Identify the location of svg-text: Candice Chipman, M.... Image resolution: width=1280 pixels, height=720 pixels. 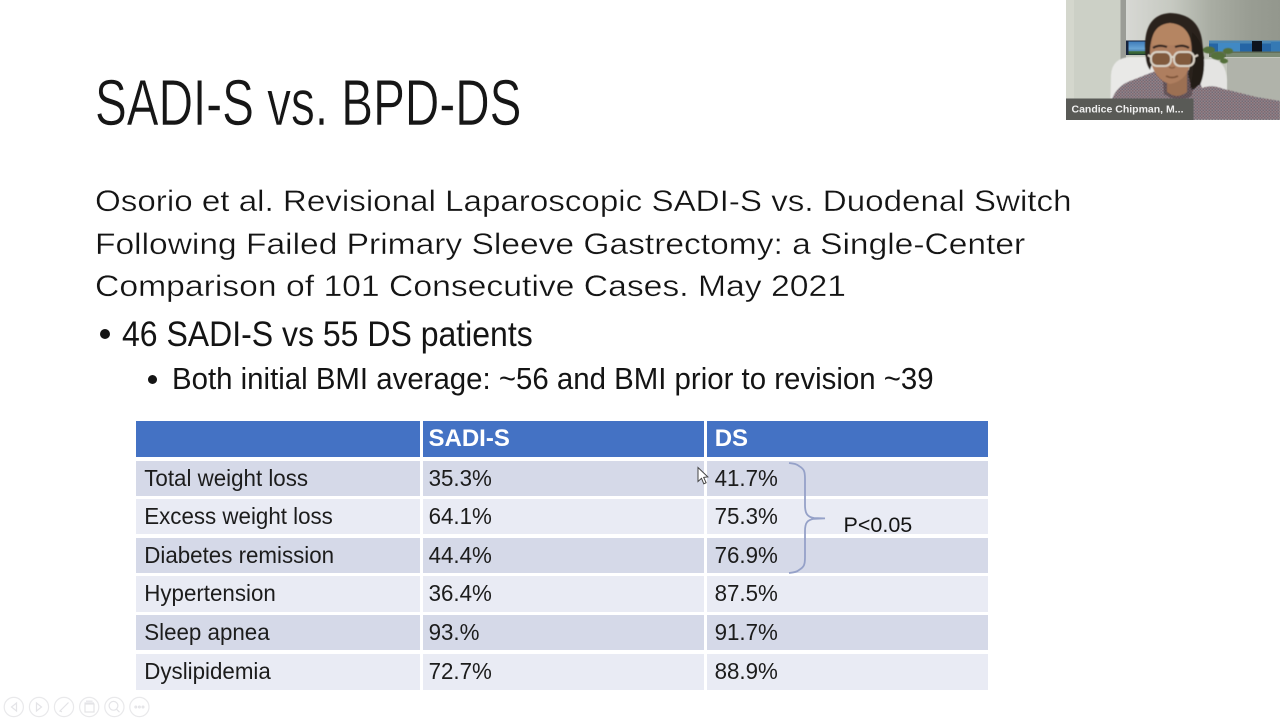
(1128, 110).